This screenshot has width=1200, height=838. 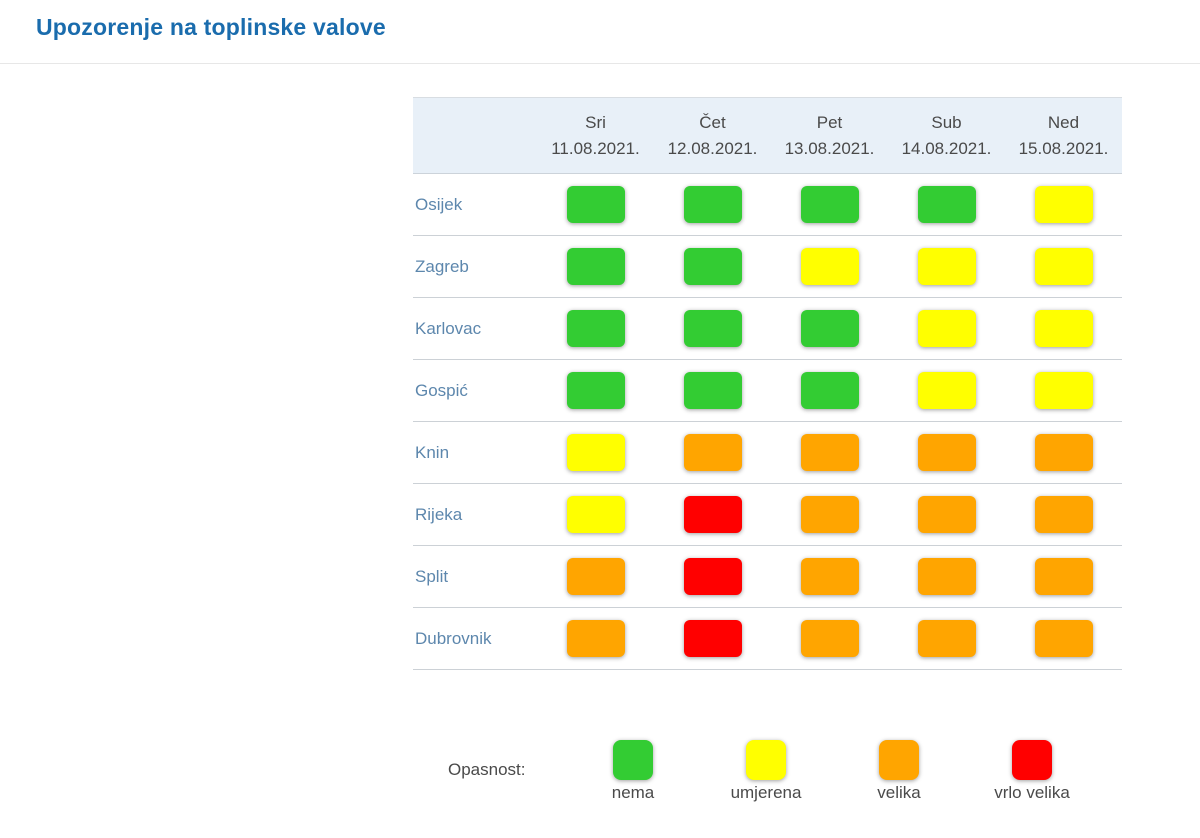 I want to click on legend-item-label: nema, so click(x=633, y=792).